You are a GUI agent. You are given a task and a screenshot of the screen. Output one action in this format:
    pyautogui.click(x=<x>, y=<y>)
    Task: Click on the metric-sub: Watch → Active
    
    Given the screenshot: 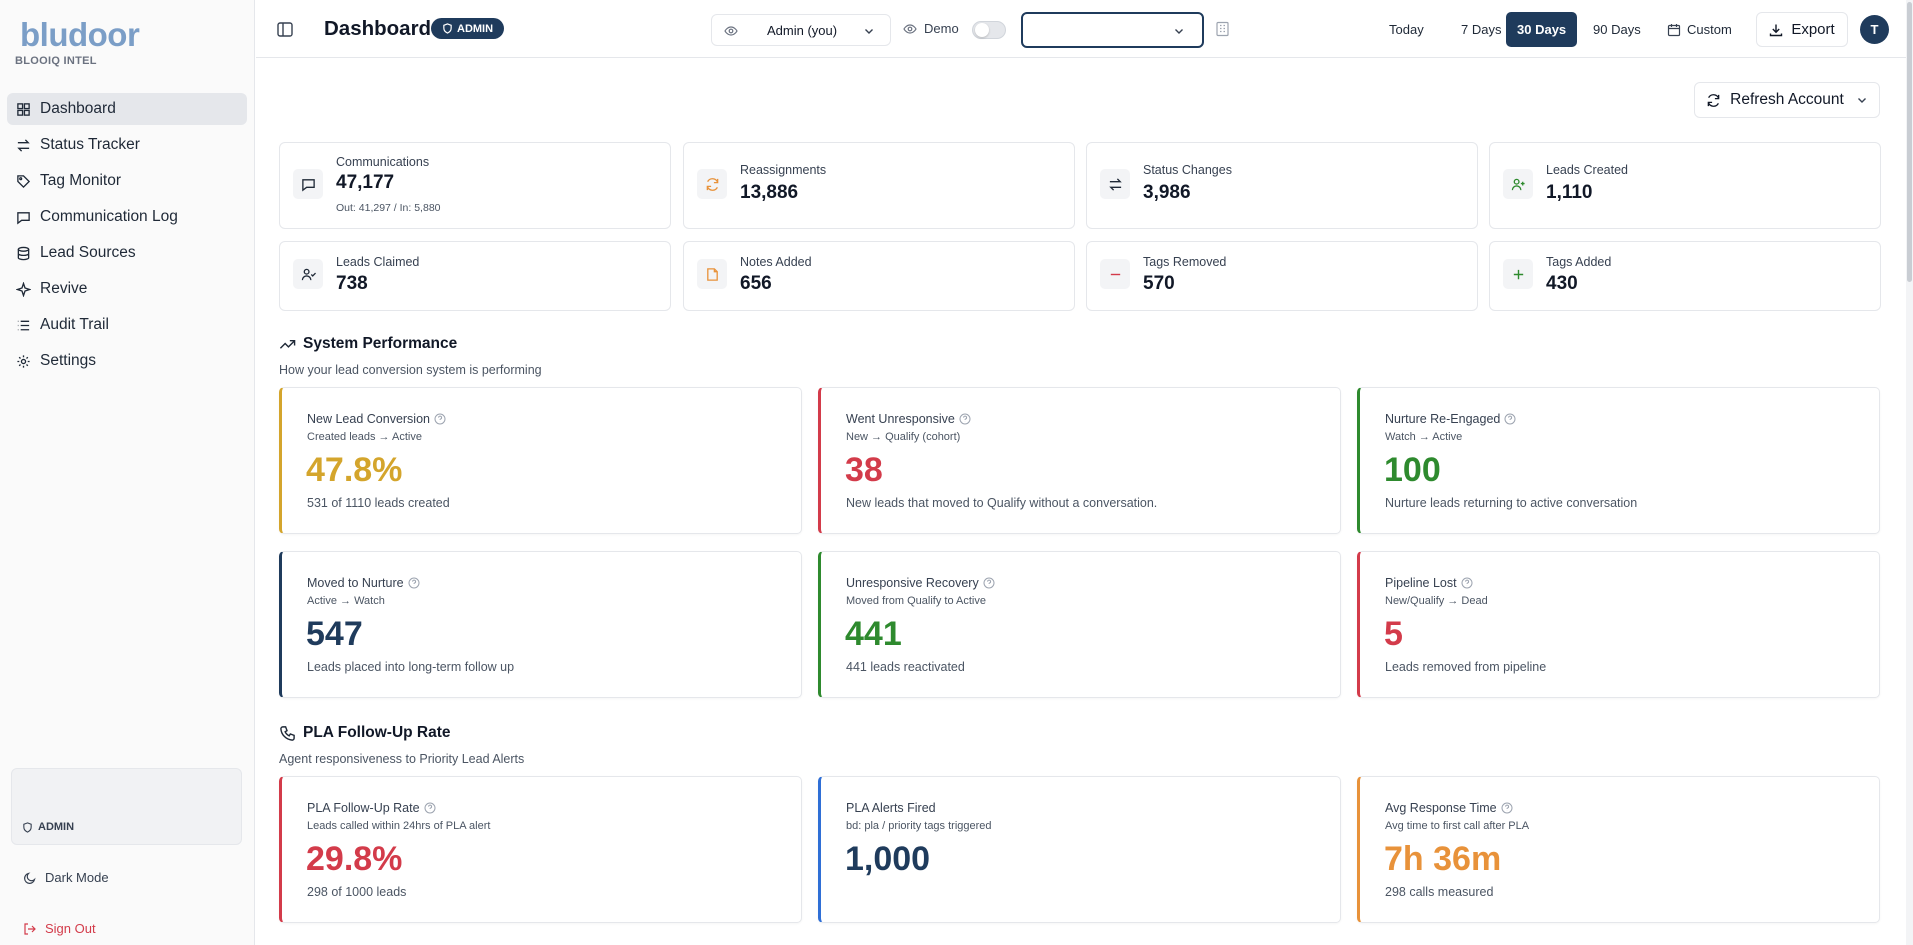 What is the action you would take?
    pyautogui.click(x=1424, y=437)
    